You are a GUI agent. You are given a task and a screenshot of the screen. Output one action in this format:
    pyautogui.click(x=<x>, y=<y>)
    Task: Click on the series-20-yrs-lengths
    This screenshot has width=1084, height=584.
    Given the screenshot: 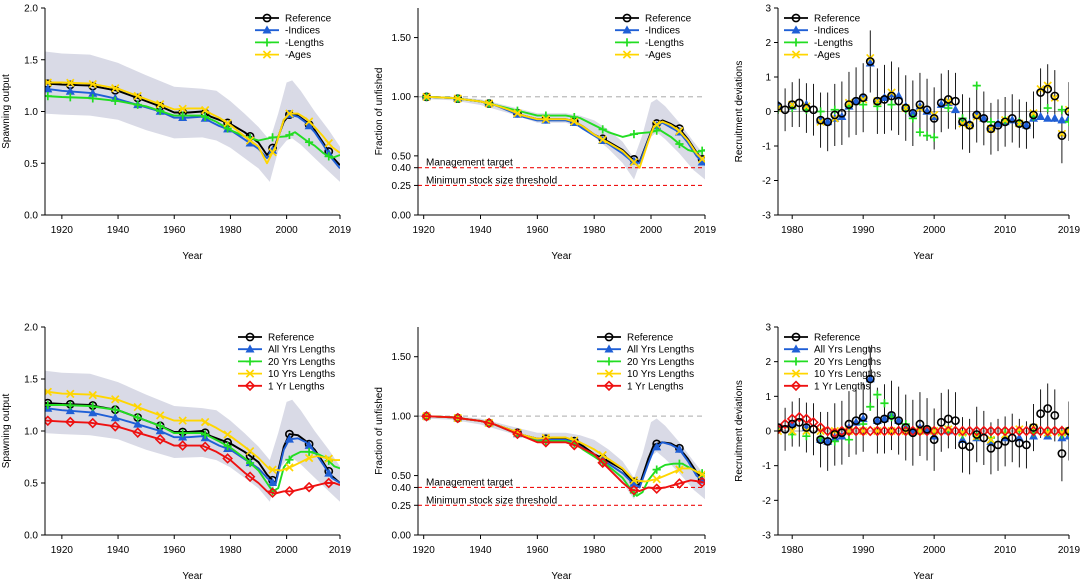 What is the action you would take?
    pyautogui.click(x=192, y=448)
    